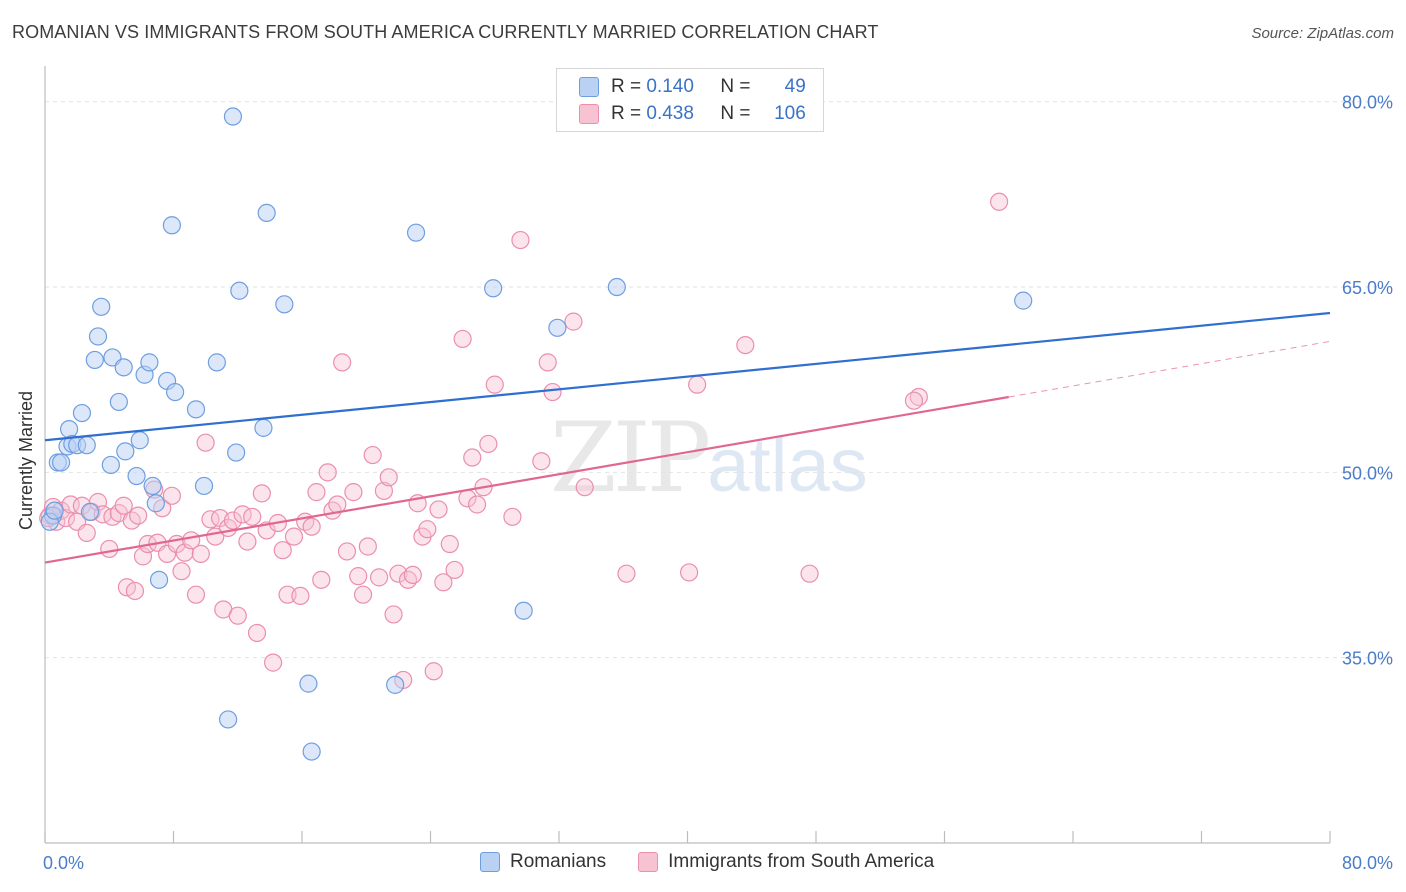 Image resolution: width=1406 pixels, height=892 pixels. I want to click on legend-row-immigrants: R = 0.438 N = 106, so click(692, 114).